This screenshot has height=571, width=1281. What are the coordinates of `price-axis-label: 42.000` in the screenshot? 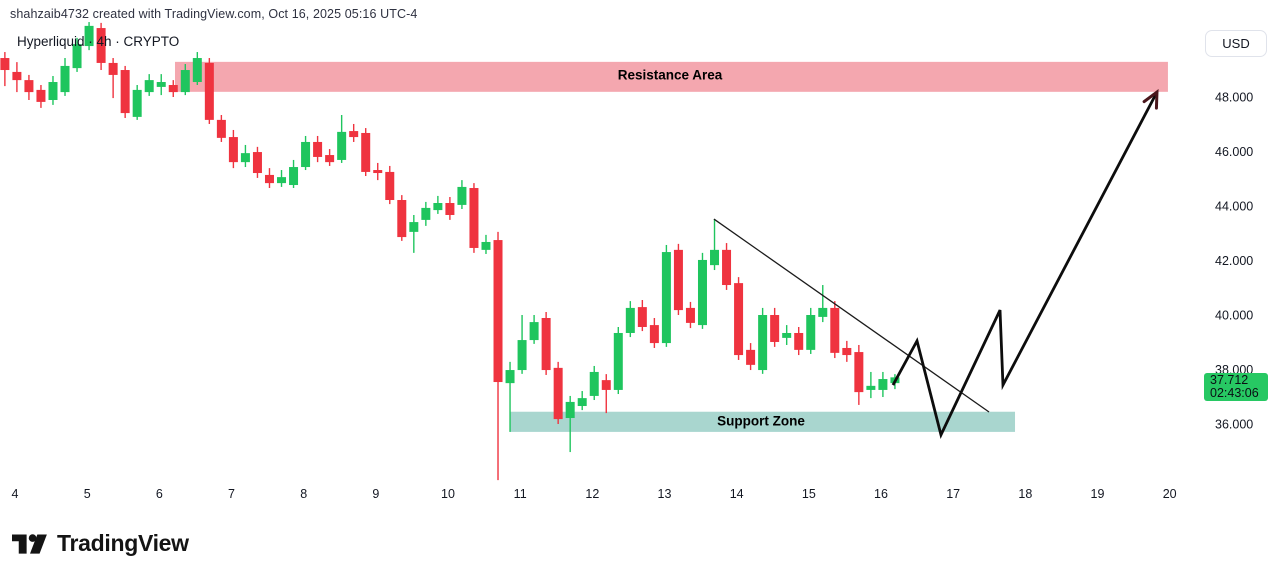 It's located at (1234, 261).